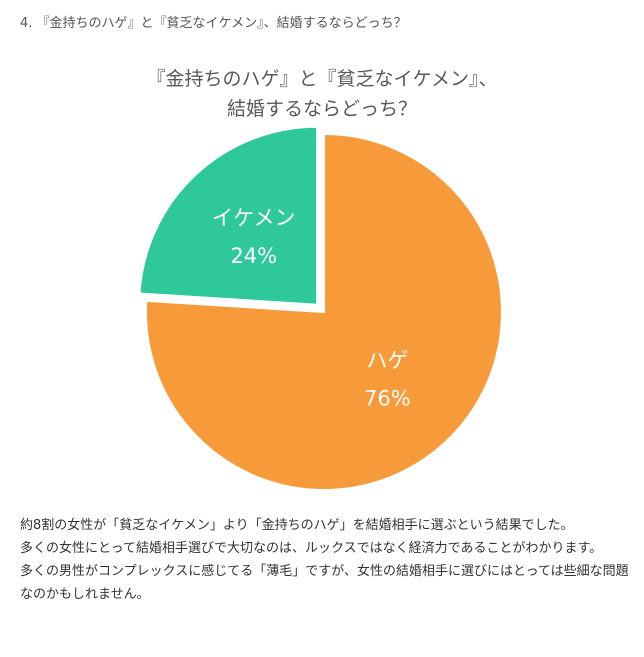 The height and width of the screenshot is (657, 644). I want to click on slice-value-label: 76%, so click(387, 398).